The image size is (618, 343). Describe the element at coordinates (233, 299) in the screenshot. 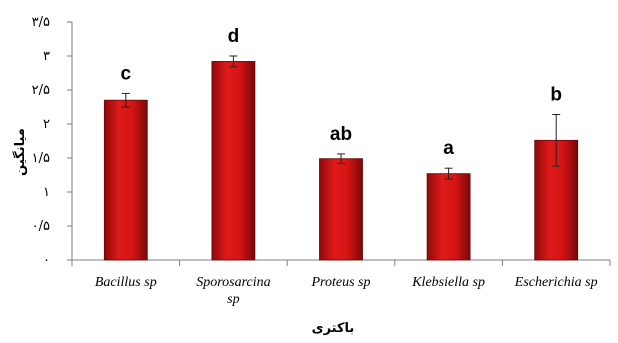

I see `category-label: sp` at that location.